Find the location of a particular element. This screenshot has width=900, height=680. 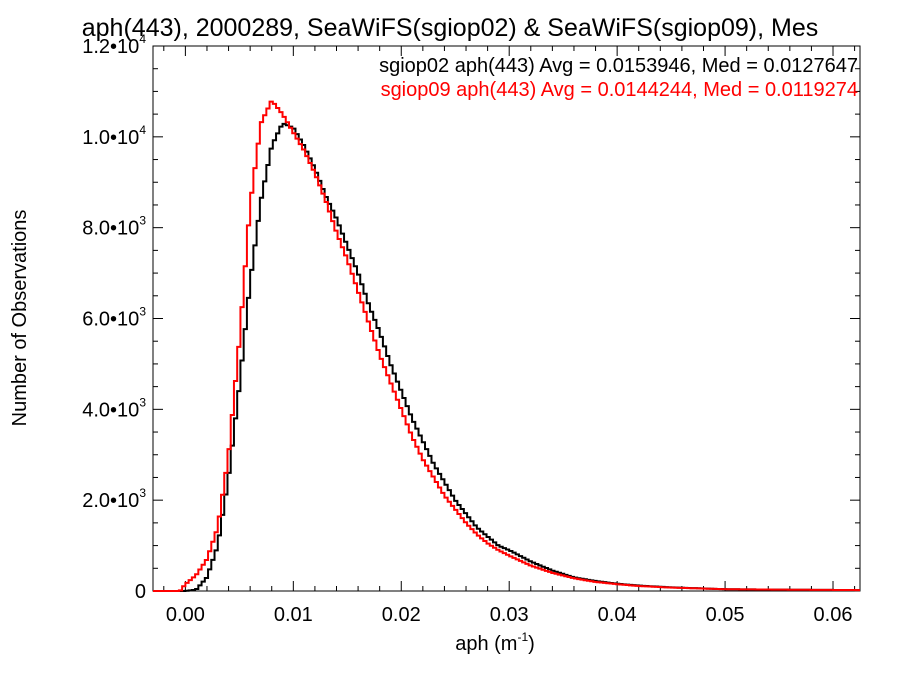

y-tick-label: 1.2•104 is located at coordinates (114, 45).